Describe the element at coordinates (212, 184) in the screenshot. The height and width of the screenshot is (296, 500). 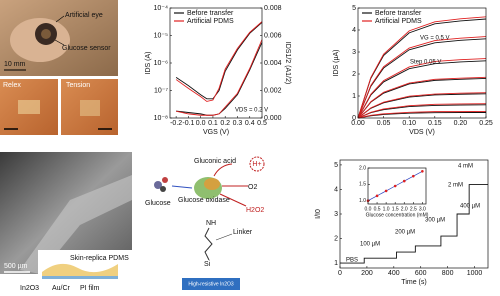
I see `enzyme` at that location.